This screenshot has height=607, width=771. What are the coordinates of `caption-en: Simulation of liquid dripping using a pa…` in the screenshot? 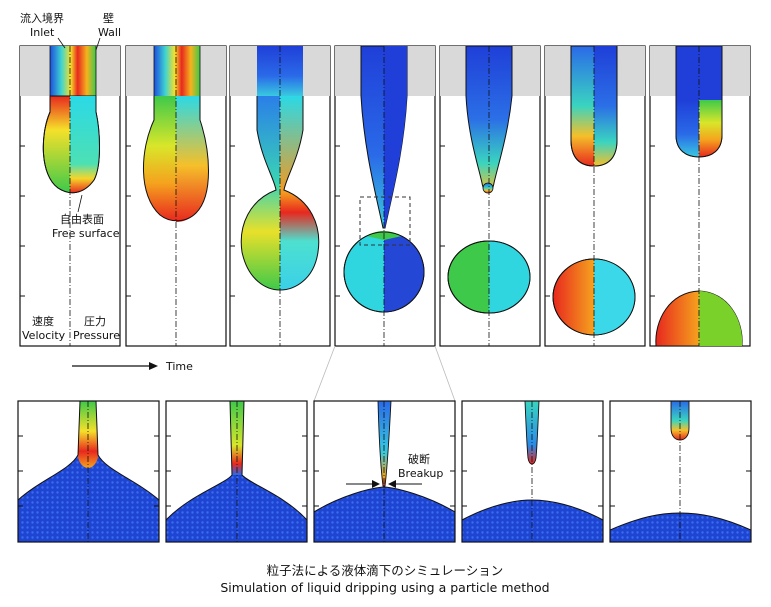 It's located at (384, 587).